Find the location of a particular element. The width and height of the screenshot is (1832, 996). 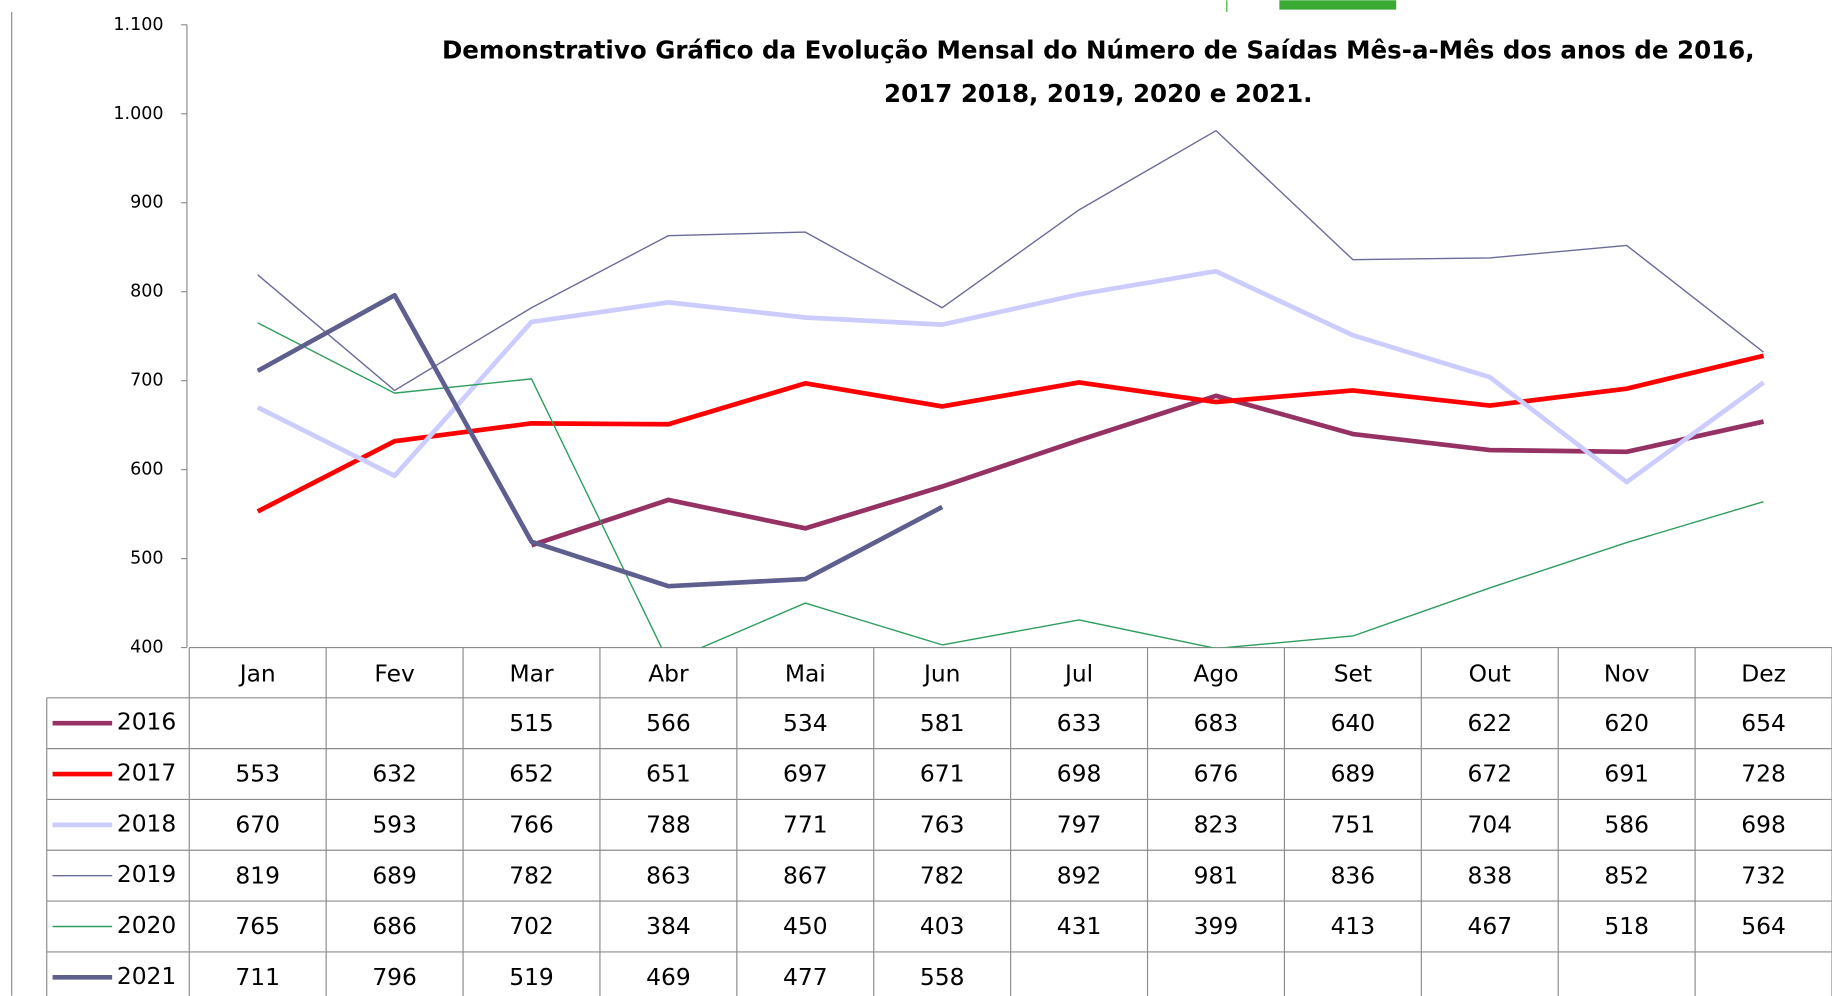

table-value: 622 is located at coordinates (1489, 723).